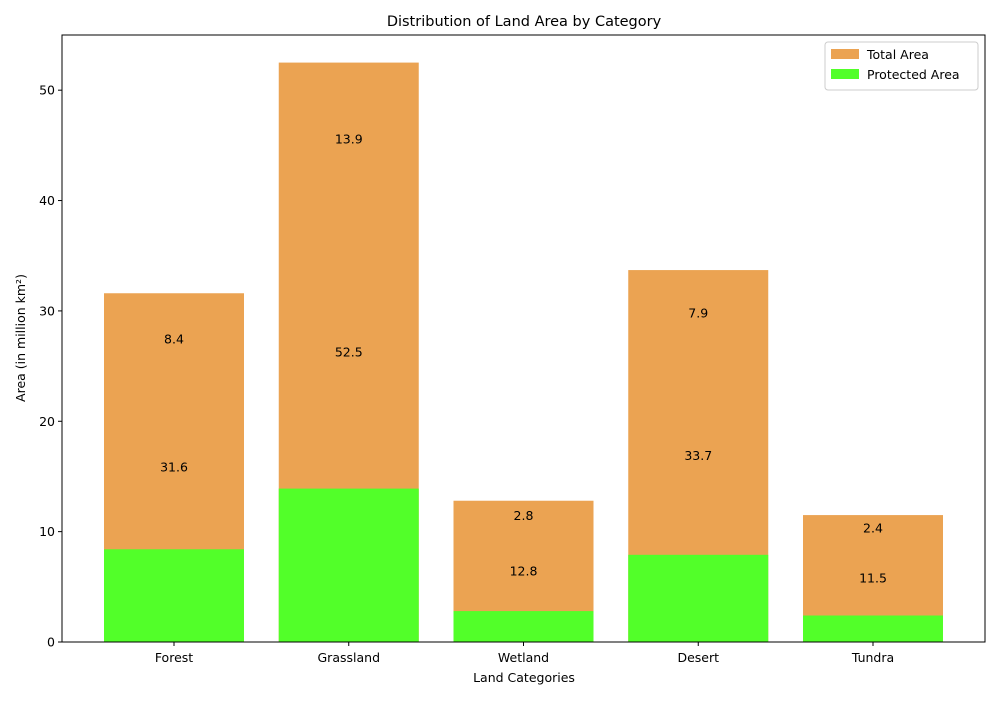  I want to click on data-label-total-wetland: 12.8, so click(524, 570).